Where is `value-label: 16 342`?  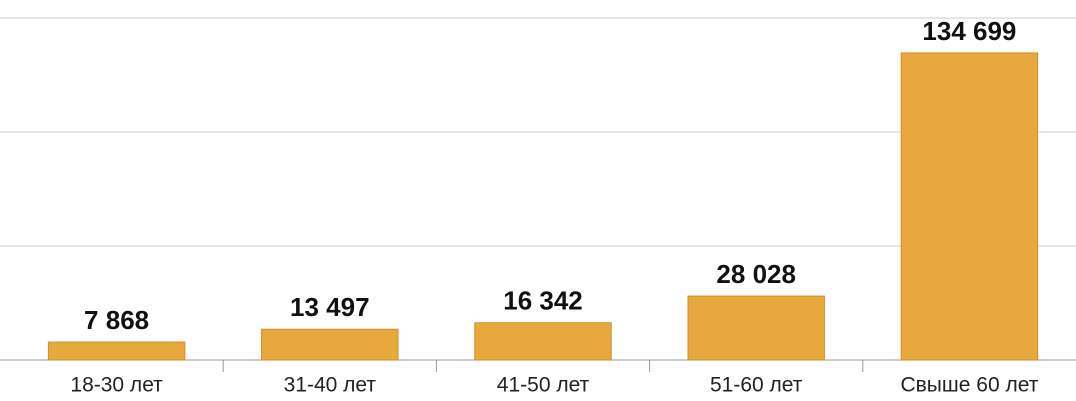 value-label: 16 342 is located at coordinates (543, 301).